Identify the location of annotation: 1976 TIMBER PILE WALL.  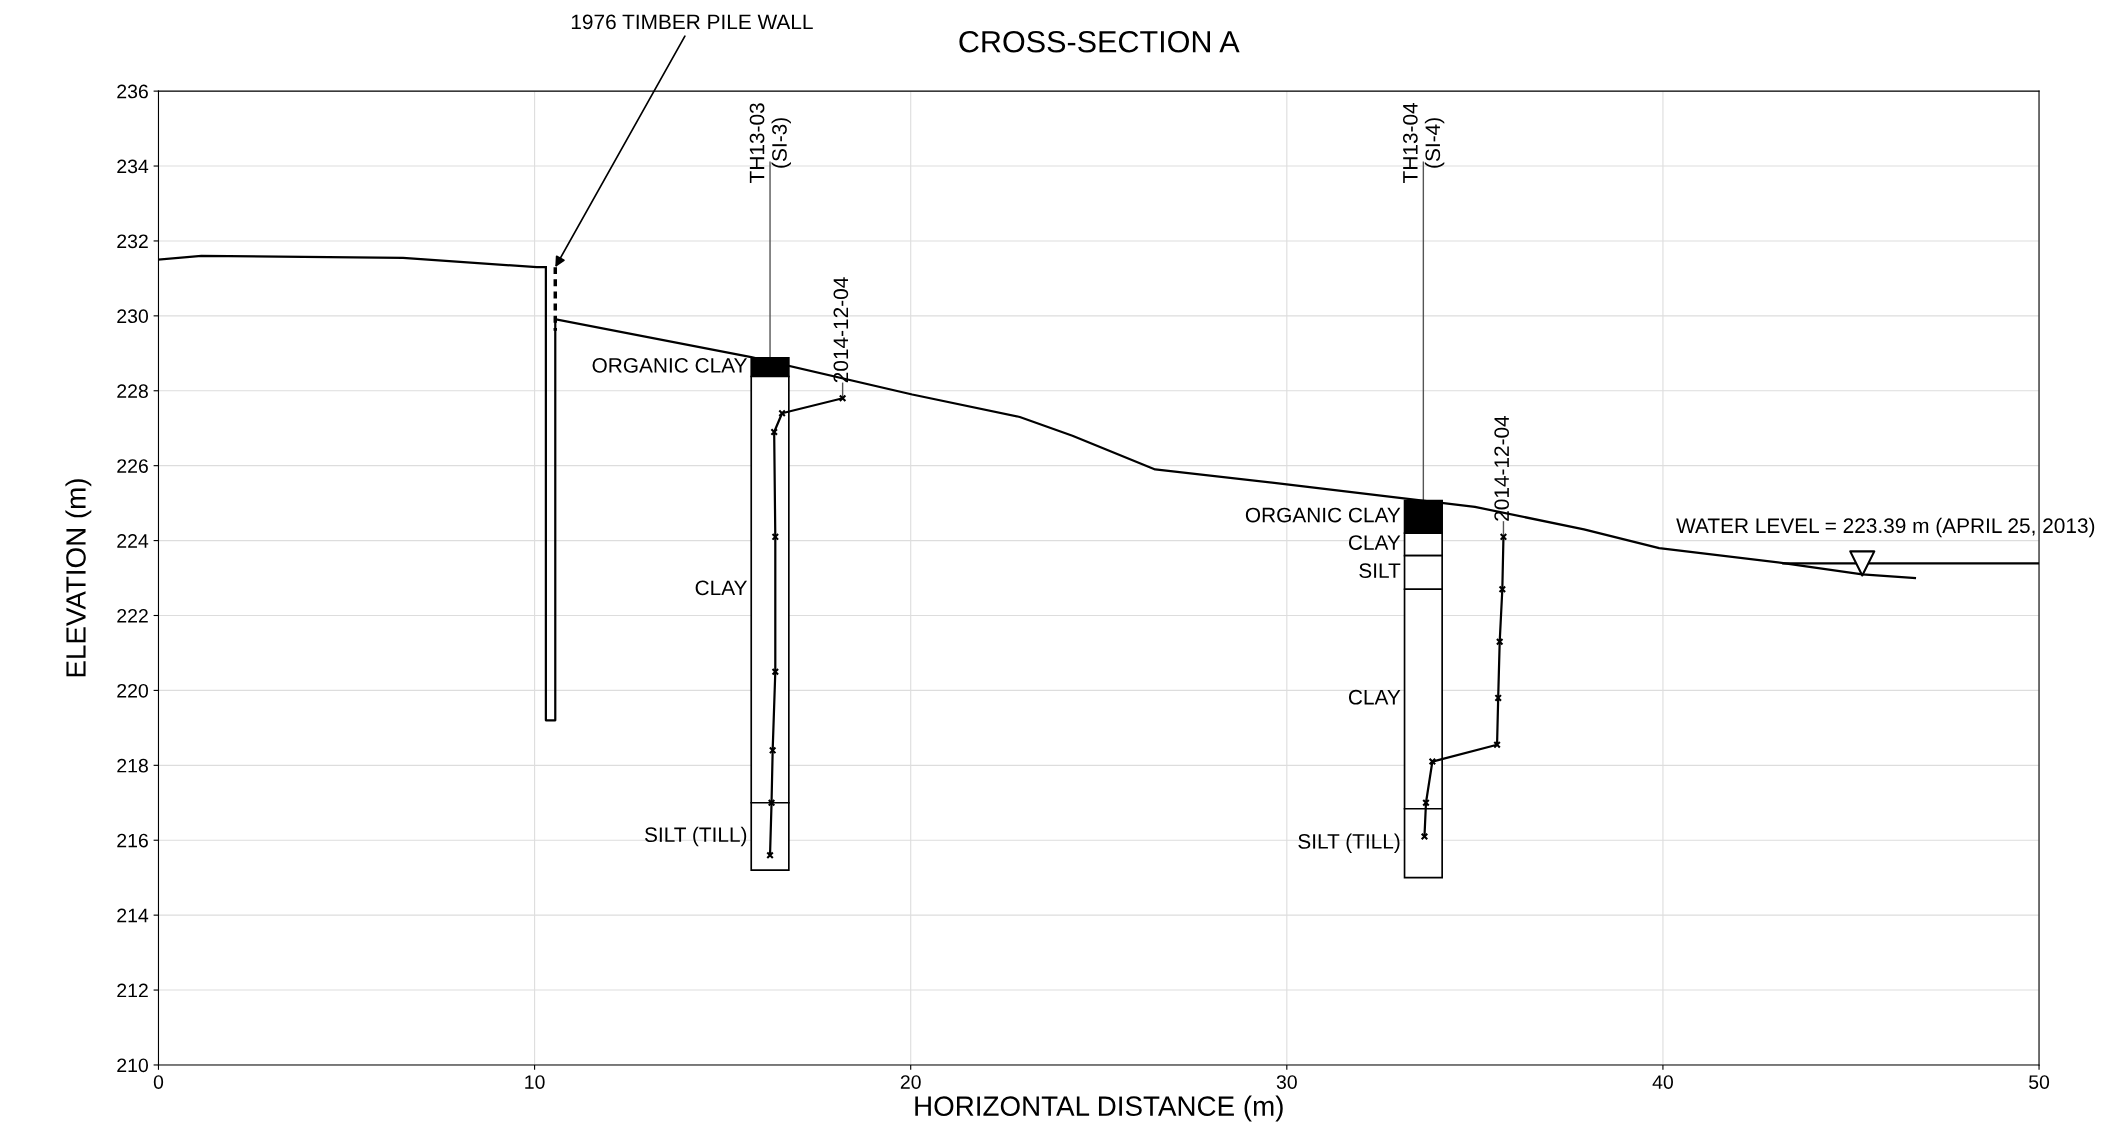
(692, 22).